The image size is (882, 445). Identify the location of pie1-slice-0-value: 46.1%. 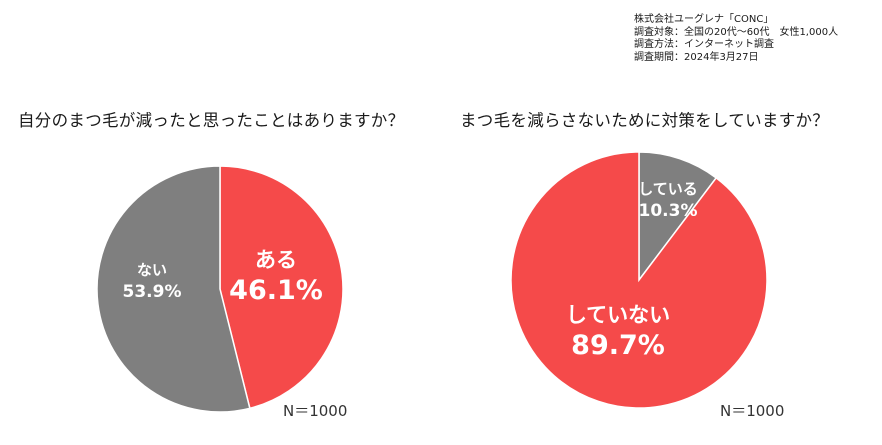
(276, 290).